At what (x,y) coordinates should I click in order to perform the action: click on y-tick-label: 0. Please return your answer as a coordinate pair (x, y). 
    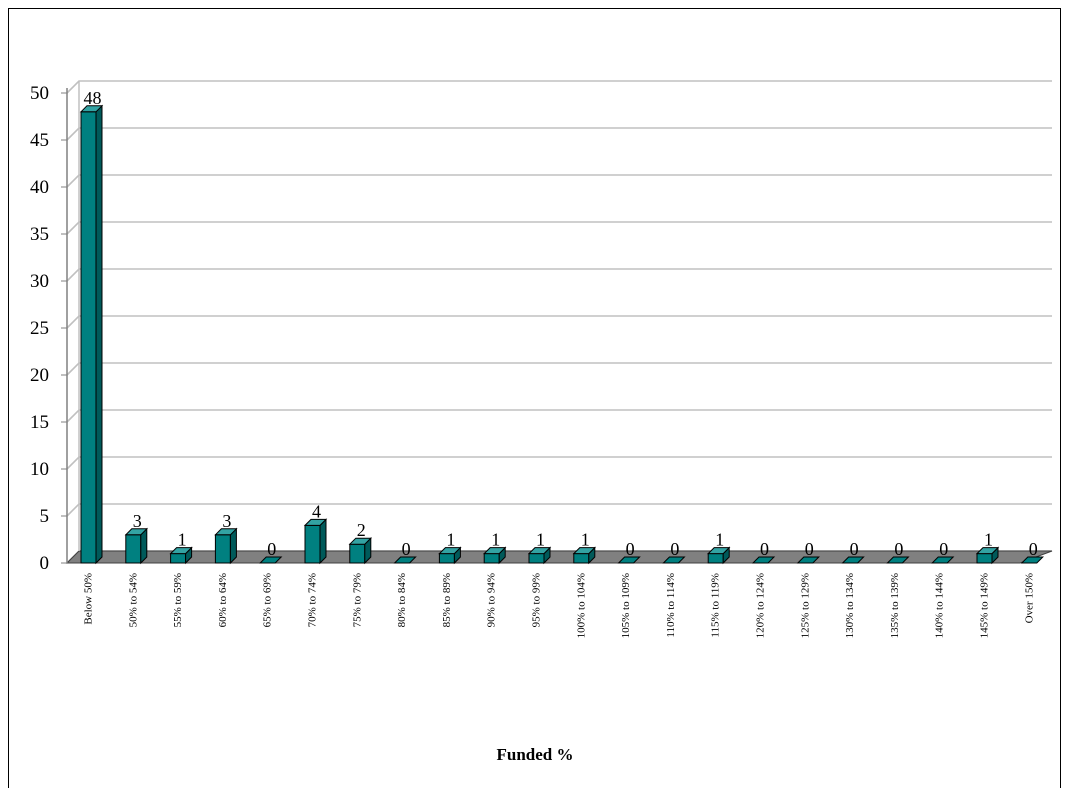
    Looking at the image, I should click on (45, 563).